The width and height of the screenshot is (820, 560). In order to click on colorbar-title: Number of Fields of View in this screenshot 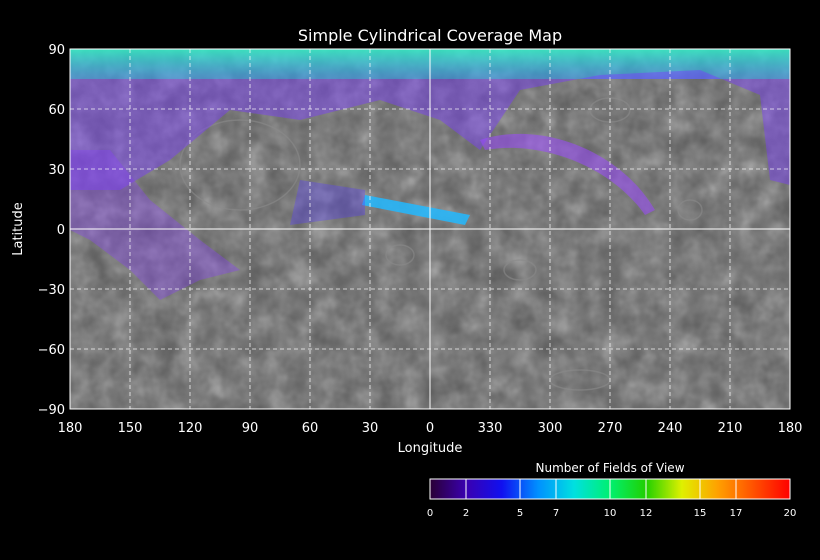, I will do `click(609, 468)`.